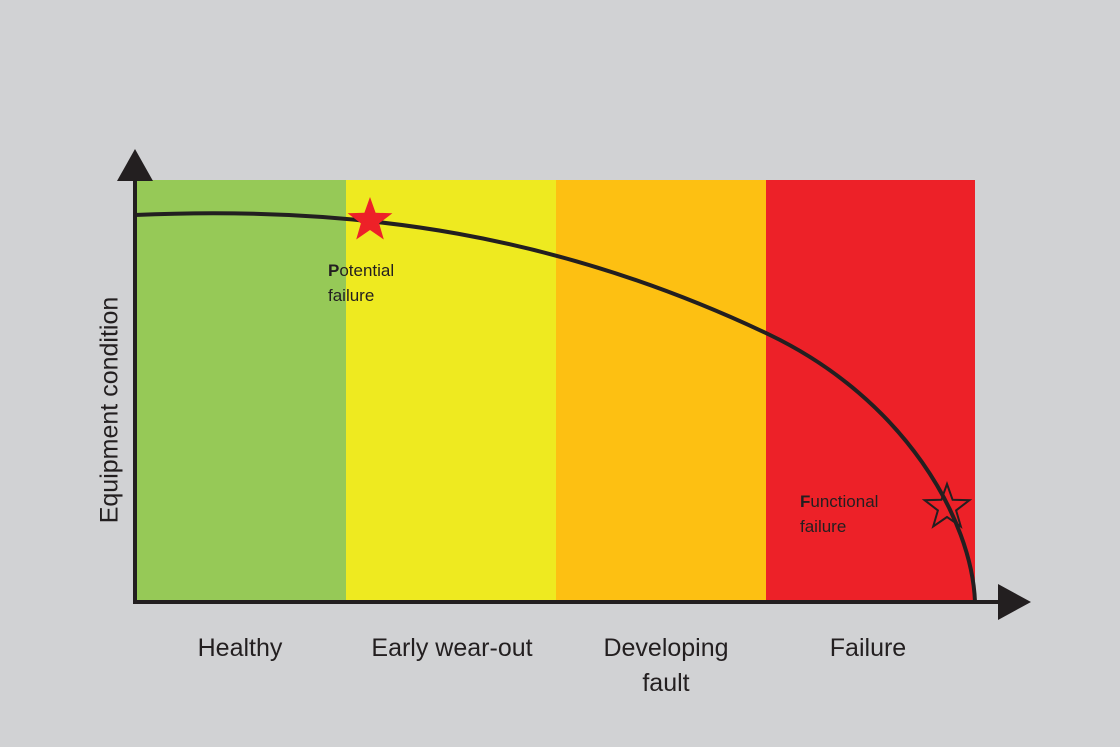 Image resolution: width=1120 pixels, height=747 pixels. I want to click on x-axis-arrowhead, so click(1014, 602).